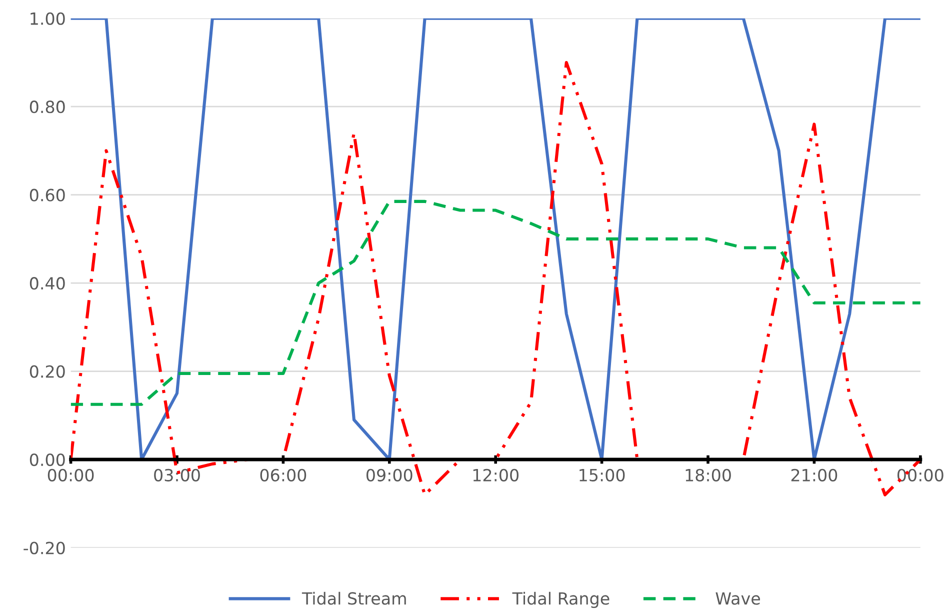  I want to click on y-tick-label: 0.40, so click(47, 283).